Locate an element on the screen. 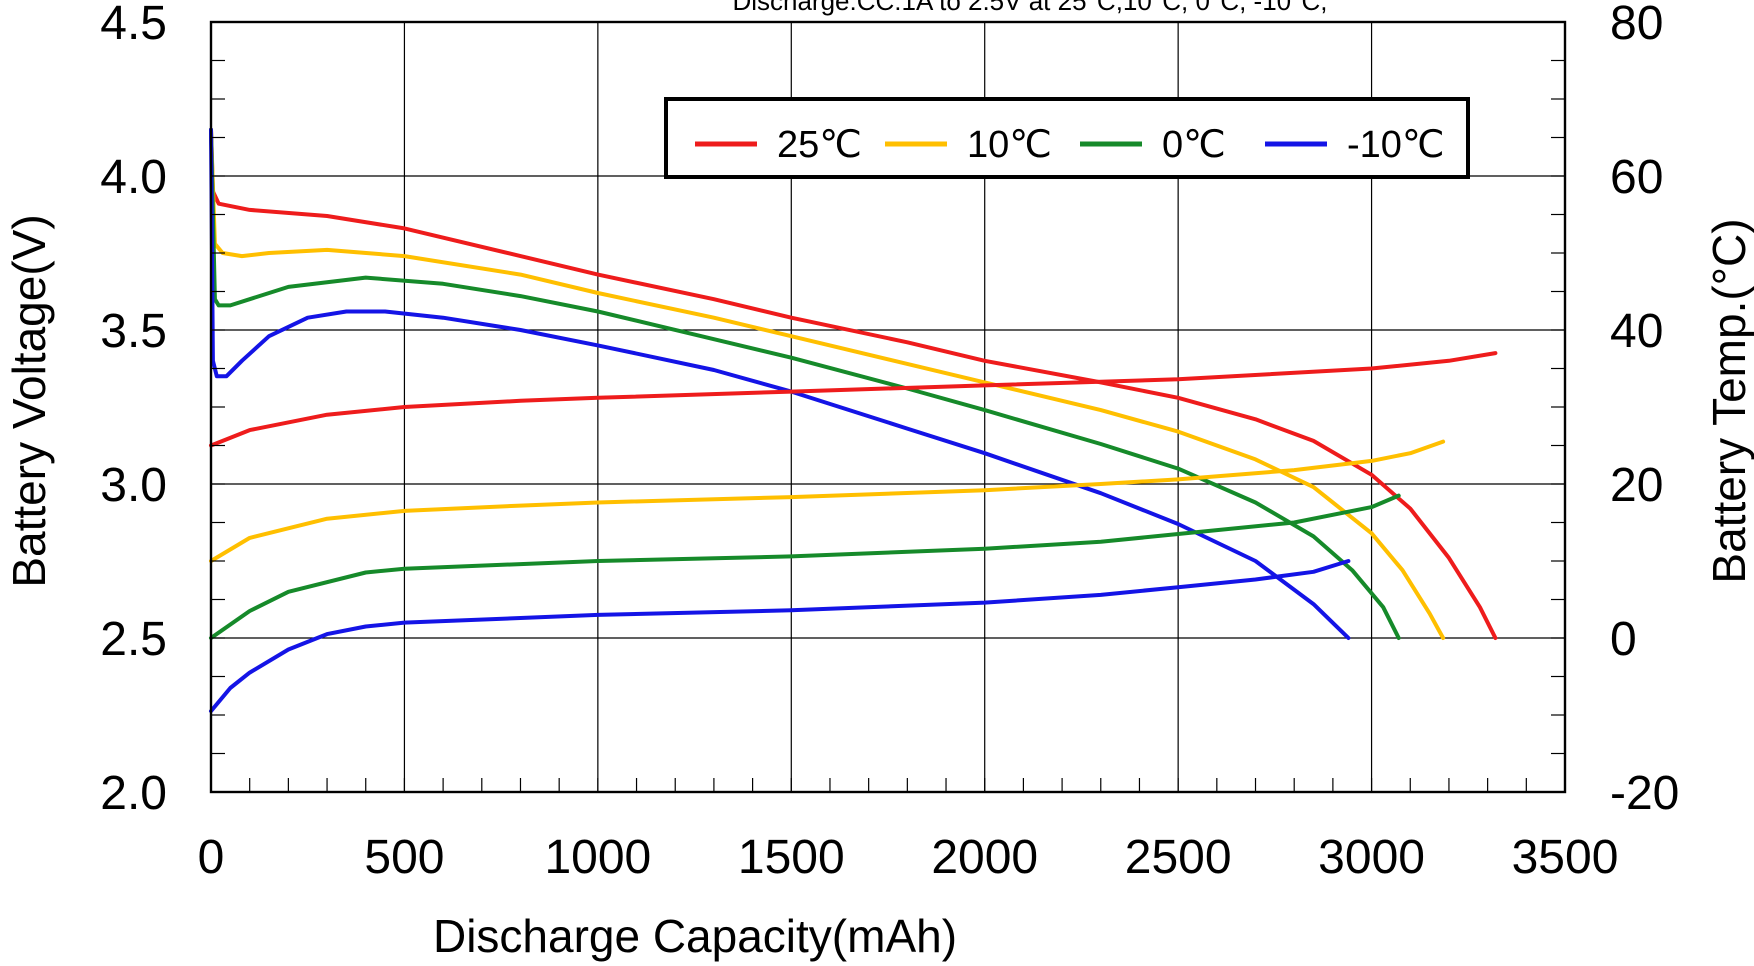  legend: 25℃ 10℃ 0℃ -10℃ is located at coordinates (1067, 138).